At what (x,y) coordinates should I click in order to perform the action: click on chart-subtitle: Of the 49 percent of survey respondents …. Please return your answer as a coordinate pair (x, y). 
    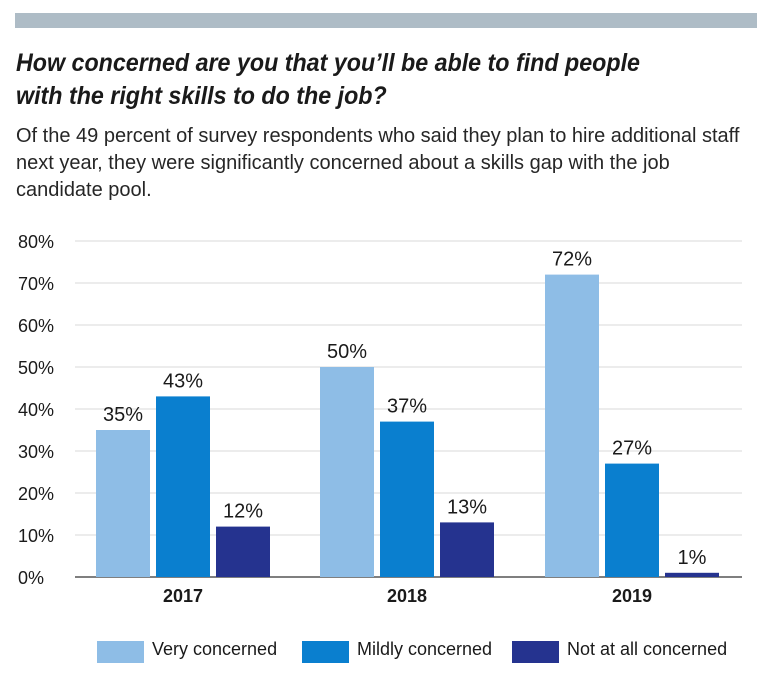
    Looking at the image, I should click on (378, 163).